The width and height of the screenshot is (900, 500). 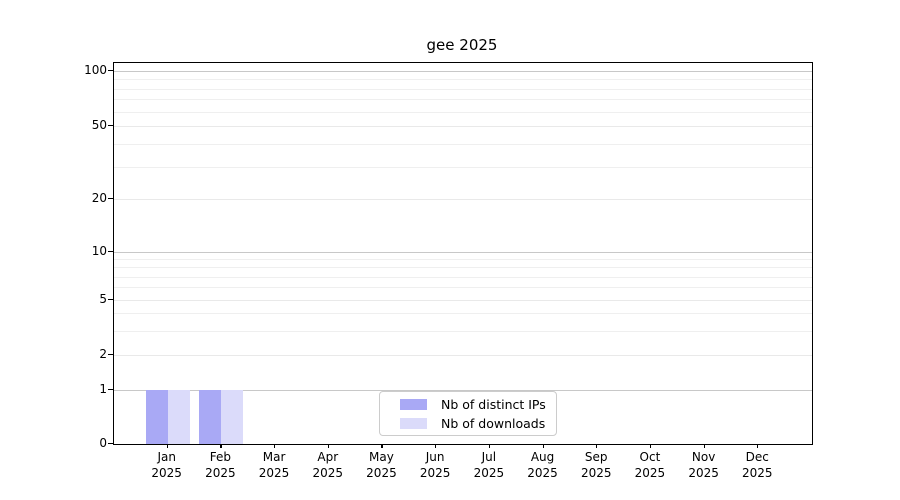 I want to click on bar-feb-distinct-ips, so click(x=210, y=417).